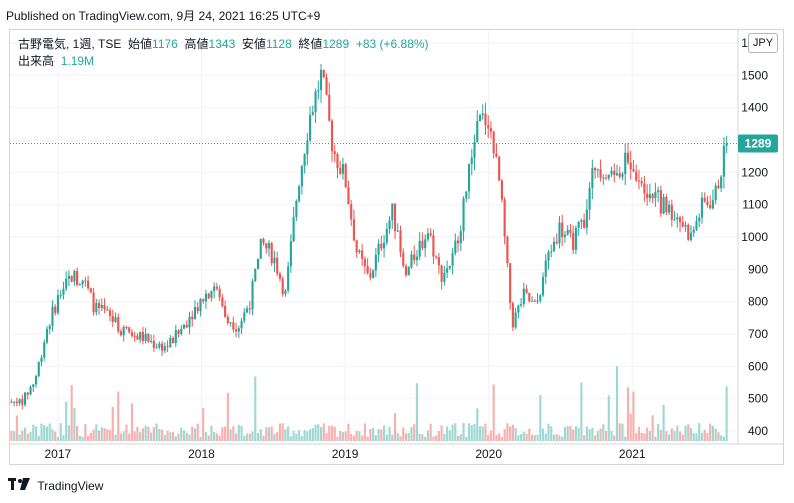 The image size is (794, 503). Describe the element at coordinates (19, 485) in the screenshot. I see `tradingview-logo-icon` at that location.